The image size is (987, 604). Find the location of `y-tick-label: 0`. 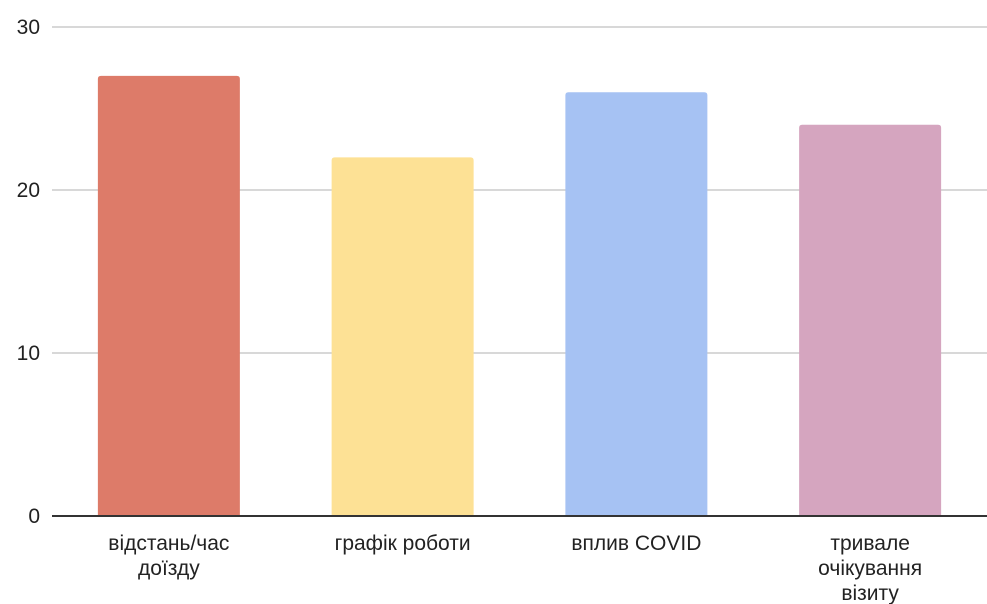

y-tick-label: 0 is located at coordinates (34, 516).